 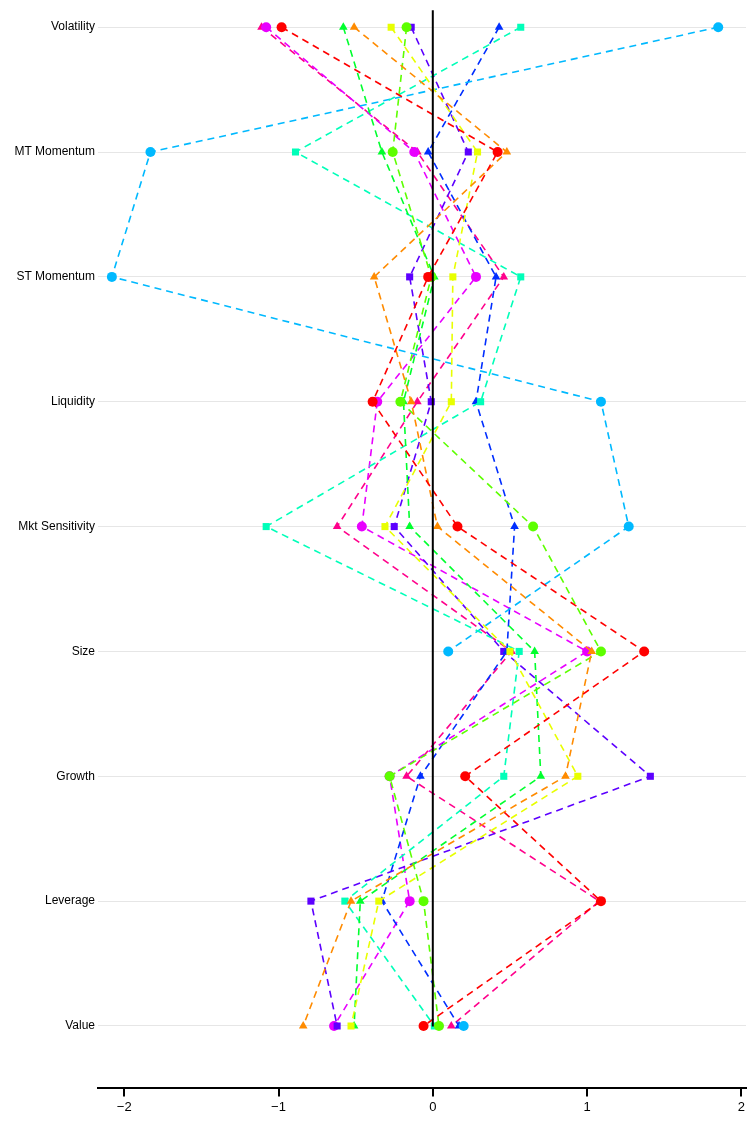 What do you see at coordinates (278, 1106) in the screenshot?
I see `x-tick-label: −1` at bounding box center [278, 1106].